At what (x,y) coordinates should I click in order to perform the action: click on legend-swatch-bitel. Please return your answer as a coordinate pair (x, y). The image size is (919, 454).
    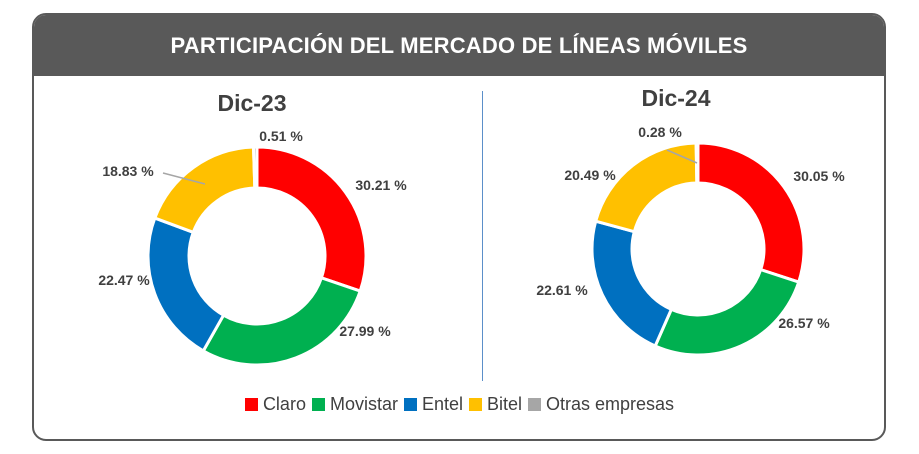
    Looking at the image, I should click on (475, 404).